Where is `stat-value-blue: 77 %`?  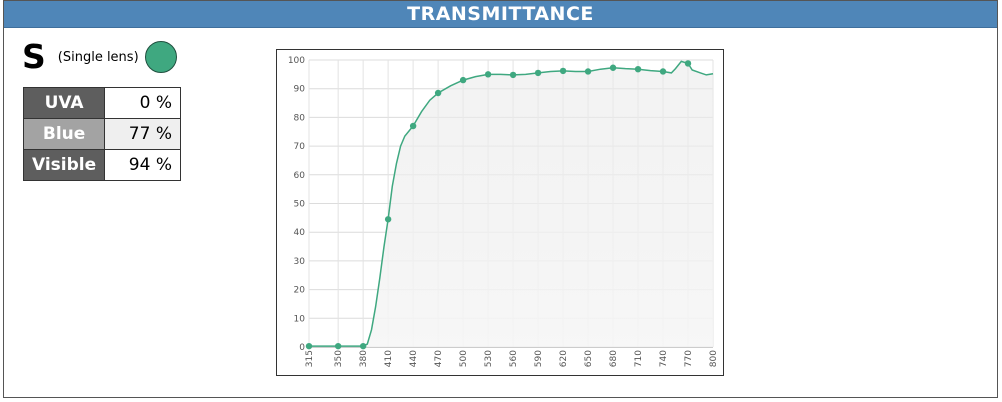
stat-value-blue: 77 % is located at coordinates (142, 134).